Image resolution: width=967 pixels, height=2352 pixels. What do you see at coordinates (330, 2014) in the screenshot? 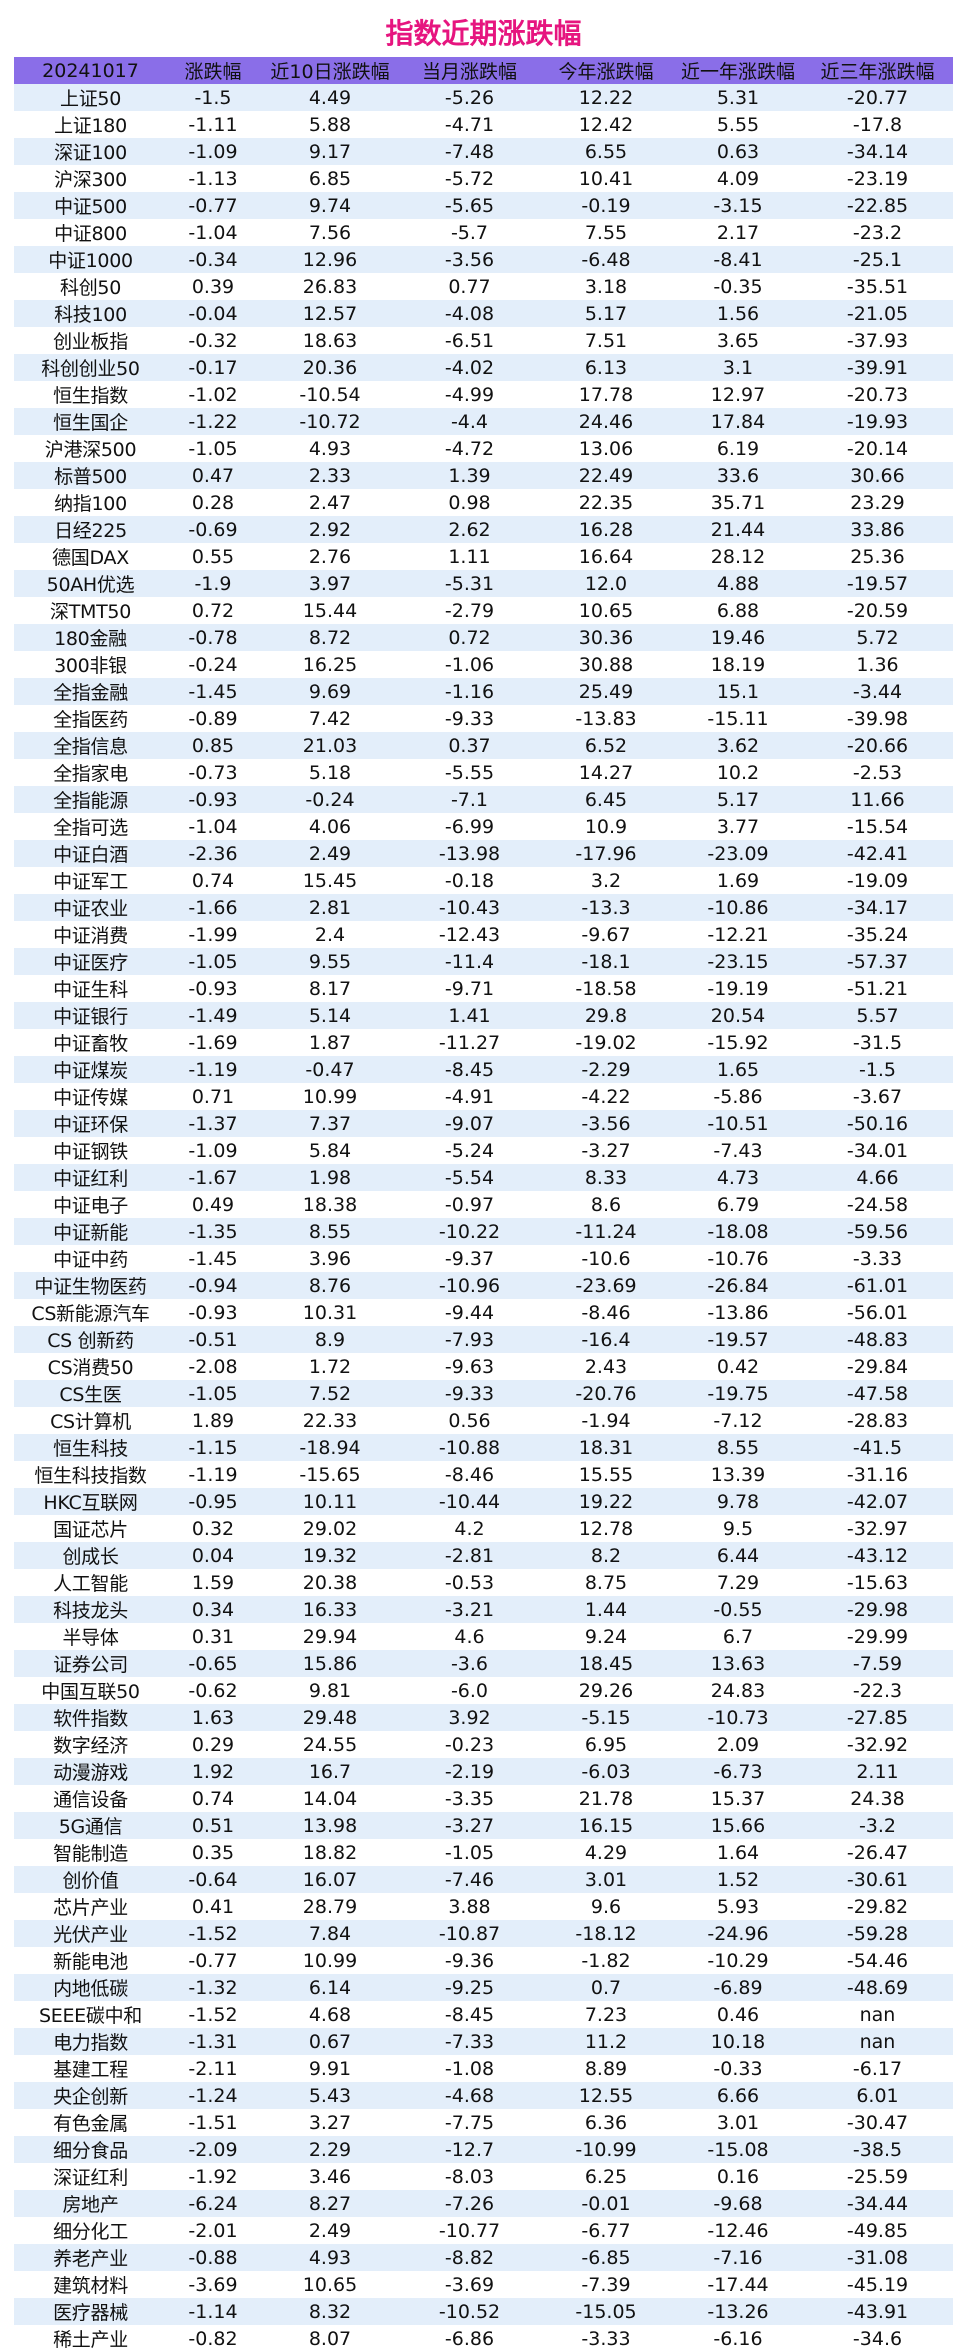
I see `cell-change-10d: 4.68` at bounding box center [330, 2014].